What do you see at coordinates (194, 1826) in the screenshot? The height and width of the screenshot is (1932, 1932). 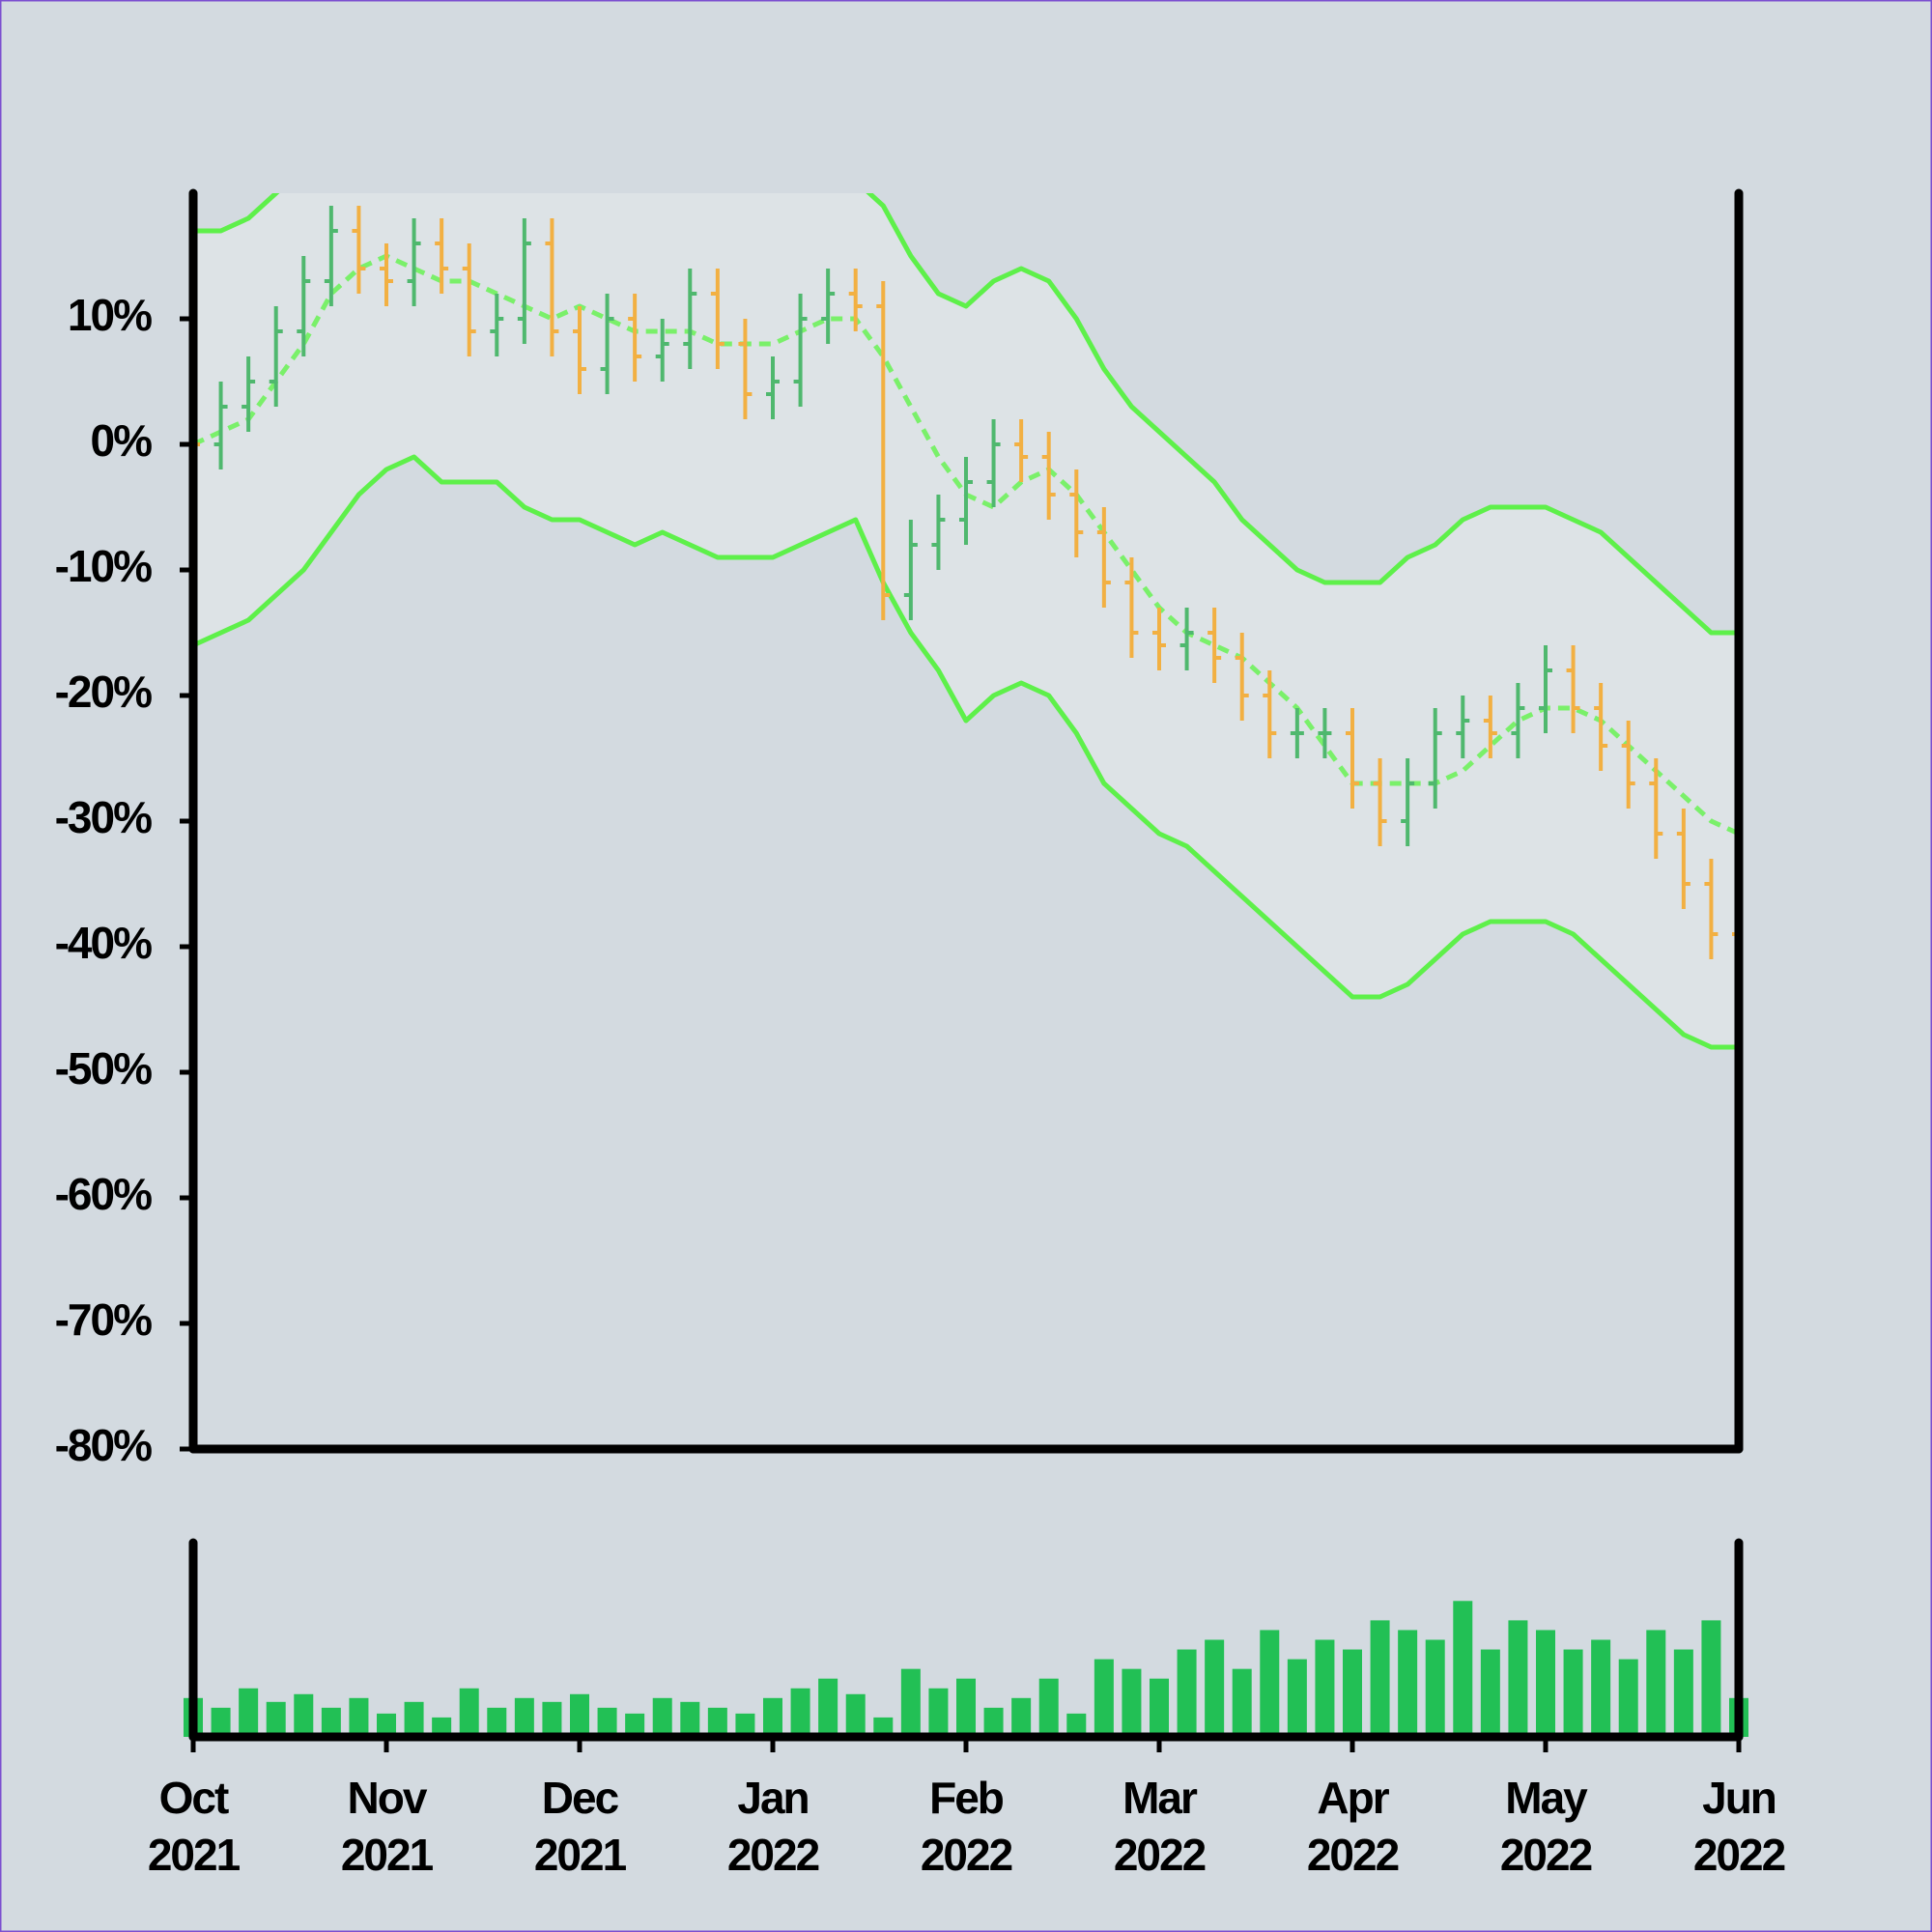 I see `x-tick-label: Oct 2021` at bounding box center [194, 1826].